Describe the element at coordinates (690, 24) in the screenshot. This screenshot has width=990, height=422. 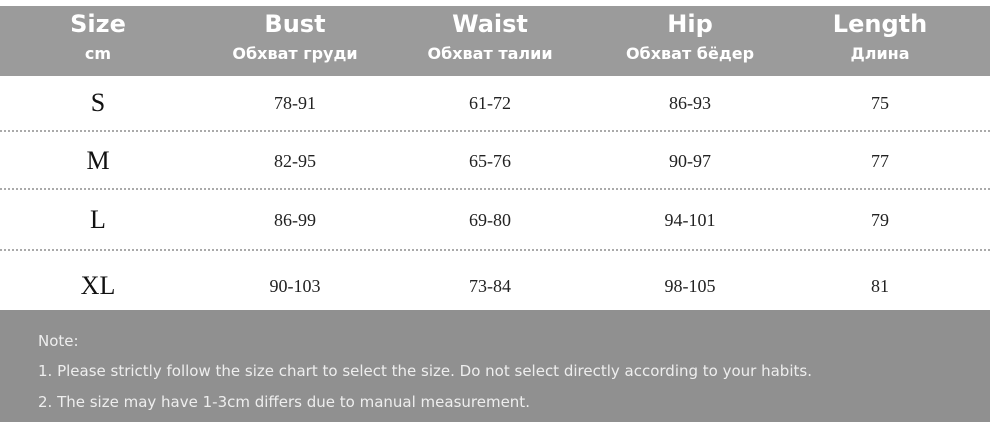
I see `header-title: Hip` at that location.